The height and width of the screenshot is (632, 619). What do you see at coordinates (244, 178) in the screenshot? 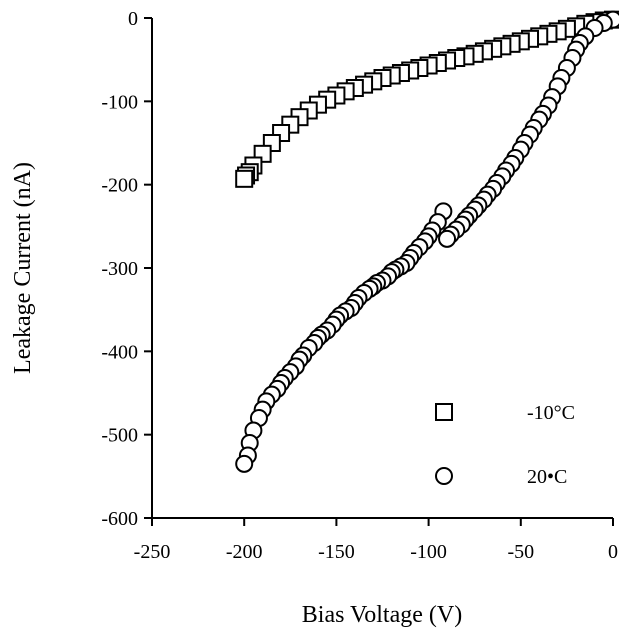
I see `data-point-square` at bounding box center [244, 178].